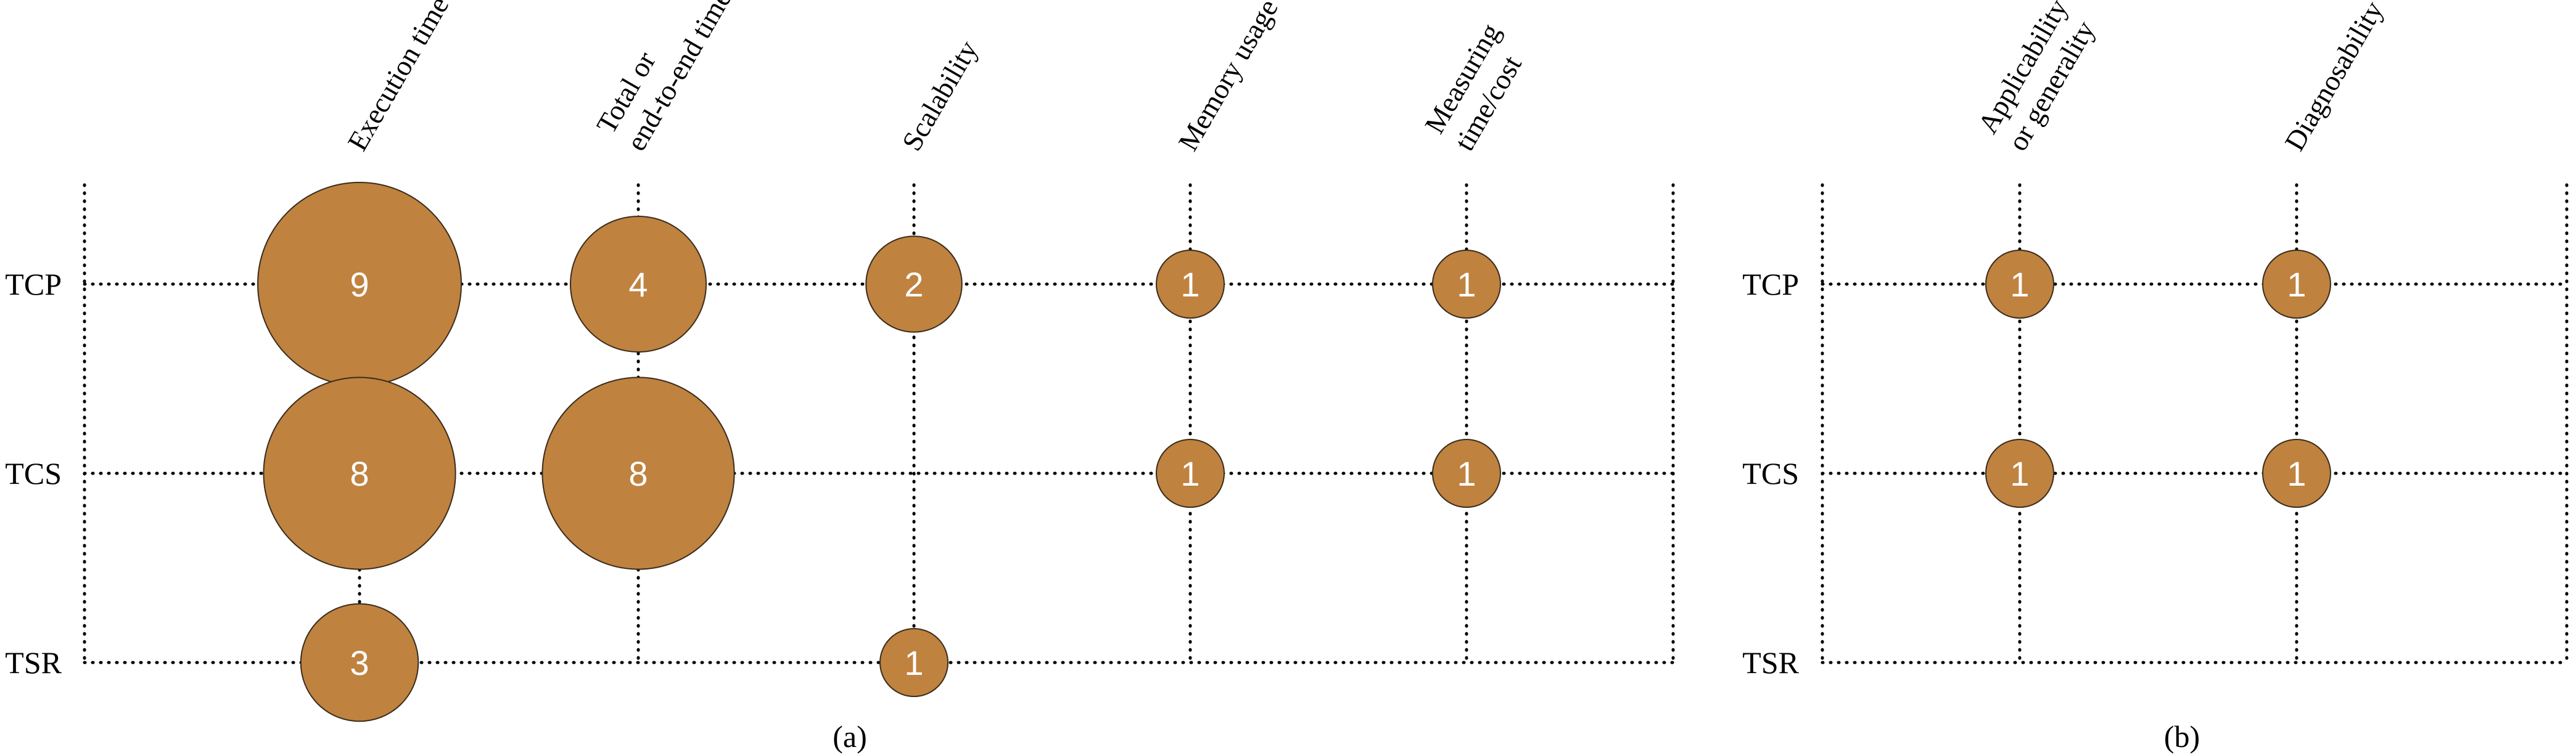 This screenshot has height=755, width=2576. Describe the element at coordinates (1770, 662) in the screenshot. I see `panel-2-row-label-tsr: TSR` at that location.